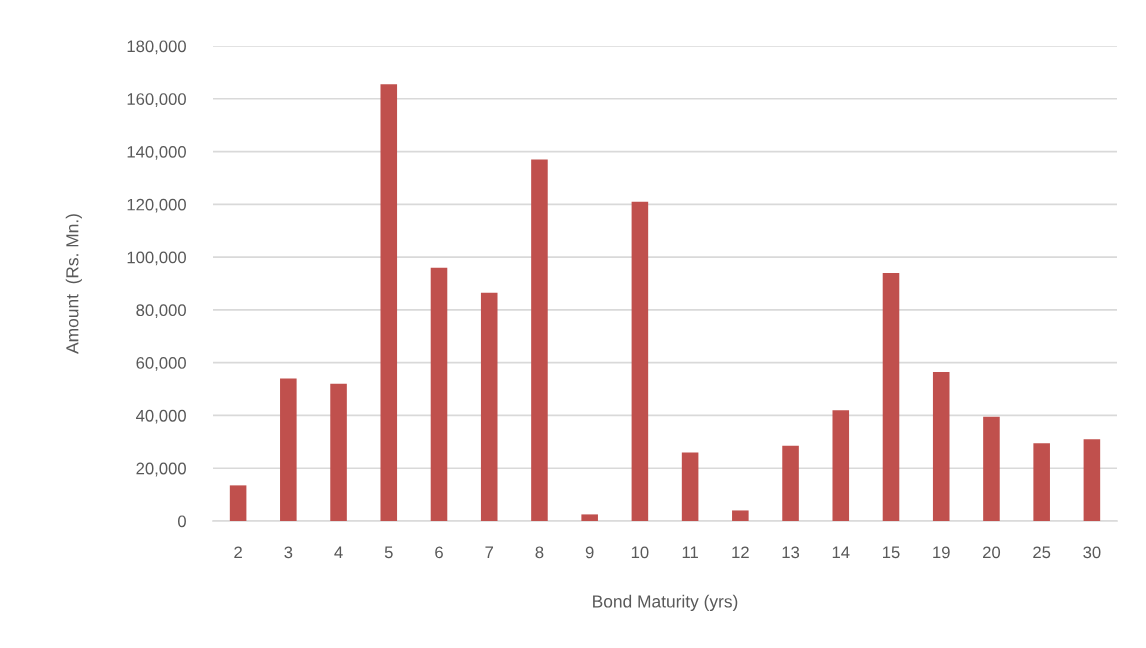  What do you see at coordinates (640, 552) in the screenshot?
I see `x-tick-label: 10` at bounding box center [640, 552].